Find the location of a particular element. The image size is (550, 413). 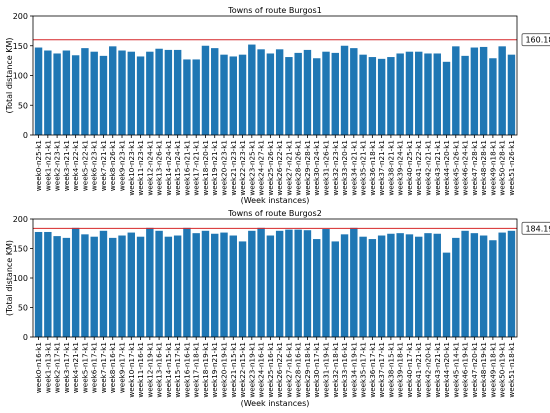

y-tick-label: 150 is located at coordinates (20, 46).